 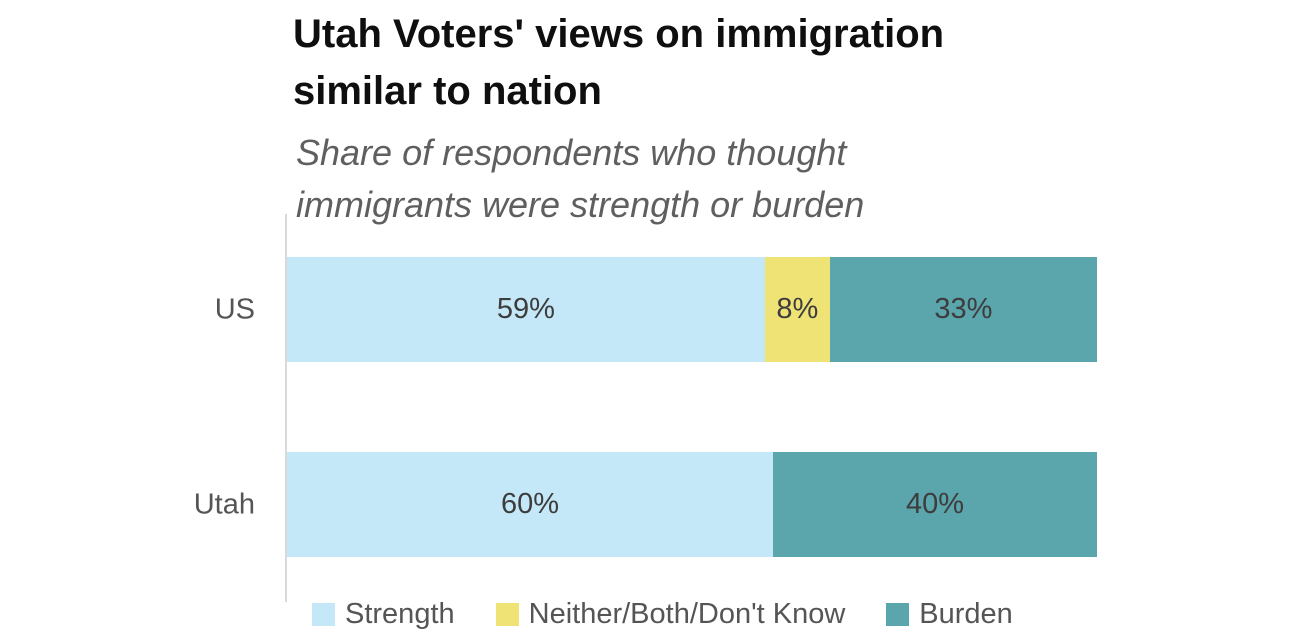 What do you see at coordinates (400, 614) in the screenshot?
I see `legend-label-strength: Strength` at bounding box center [400, 614].